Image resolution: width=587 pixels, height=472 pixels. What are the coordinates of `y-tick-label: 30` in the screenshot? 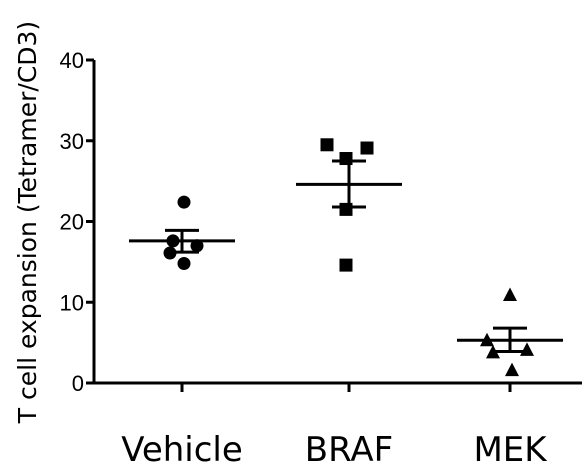 It's located at (72, 141).